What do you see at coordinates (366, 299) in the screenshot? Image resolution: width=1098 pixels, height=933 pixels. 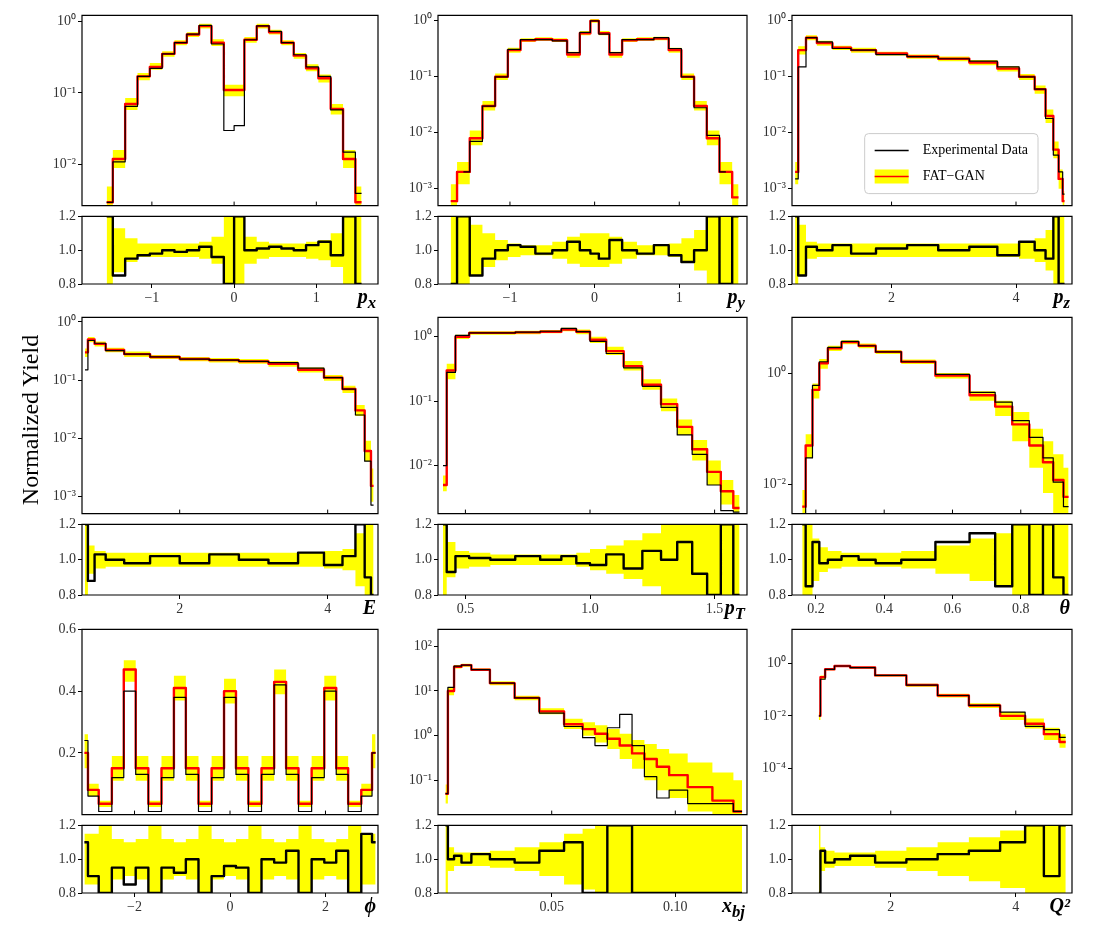 I see `x-axis-title: p$_{x}$` at bounding box center [366, 299].